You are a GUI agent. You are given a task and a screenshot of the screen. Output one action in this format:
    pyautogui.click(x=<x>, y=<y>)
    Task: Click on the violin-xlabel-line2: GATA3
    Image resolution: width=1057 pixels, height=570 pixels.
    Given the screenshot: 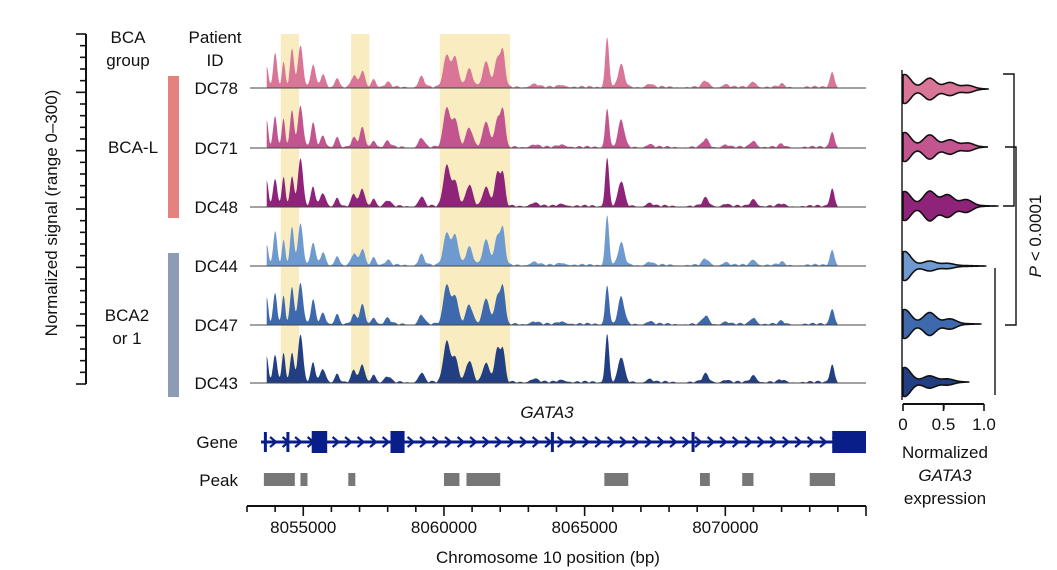 What is the action you would take?
    pyautogui.click(x=945, y=475)
    